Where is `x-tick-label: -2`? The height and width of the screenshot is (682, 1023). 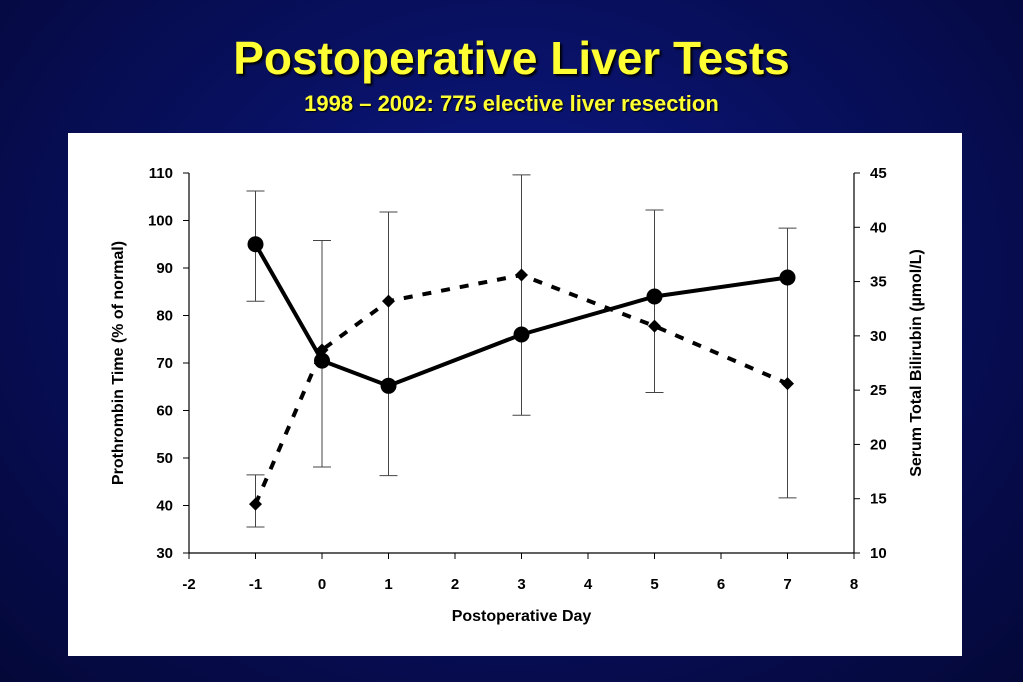 x-tick-label: -2 is located at coordinates (188, 584).